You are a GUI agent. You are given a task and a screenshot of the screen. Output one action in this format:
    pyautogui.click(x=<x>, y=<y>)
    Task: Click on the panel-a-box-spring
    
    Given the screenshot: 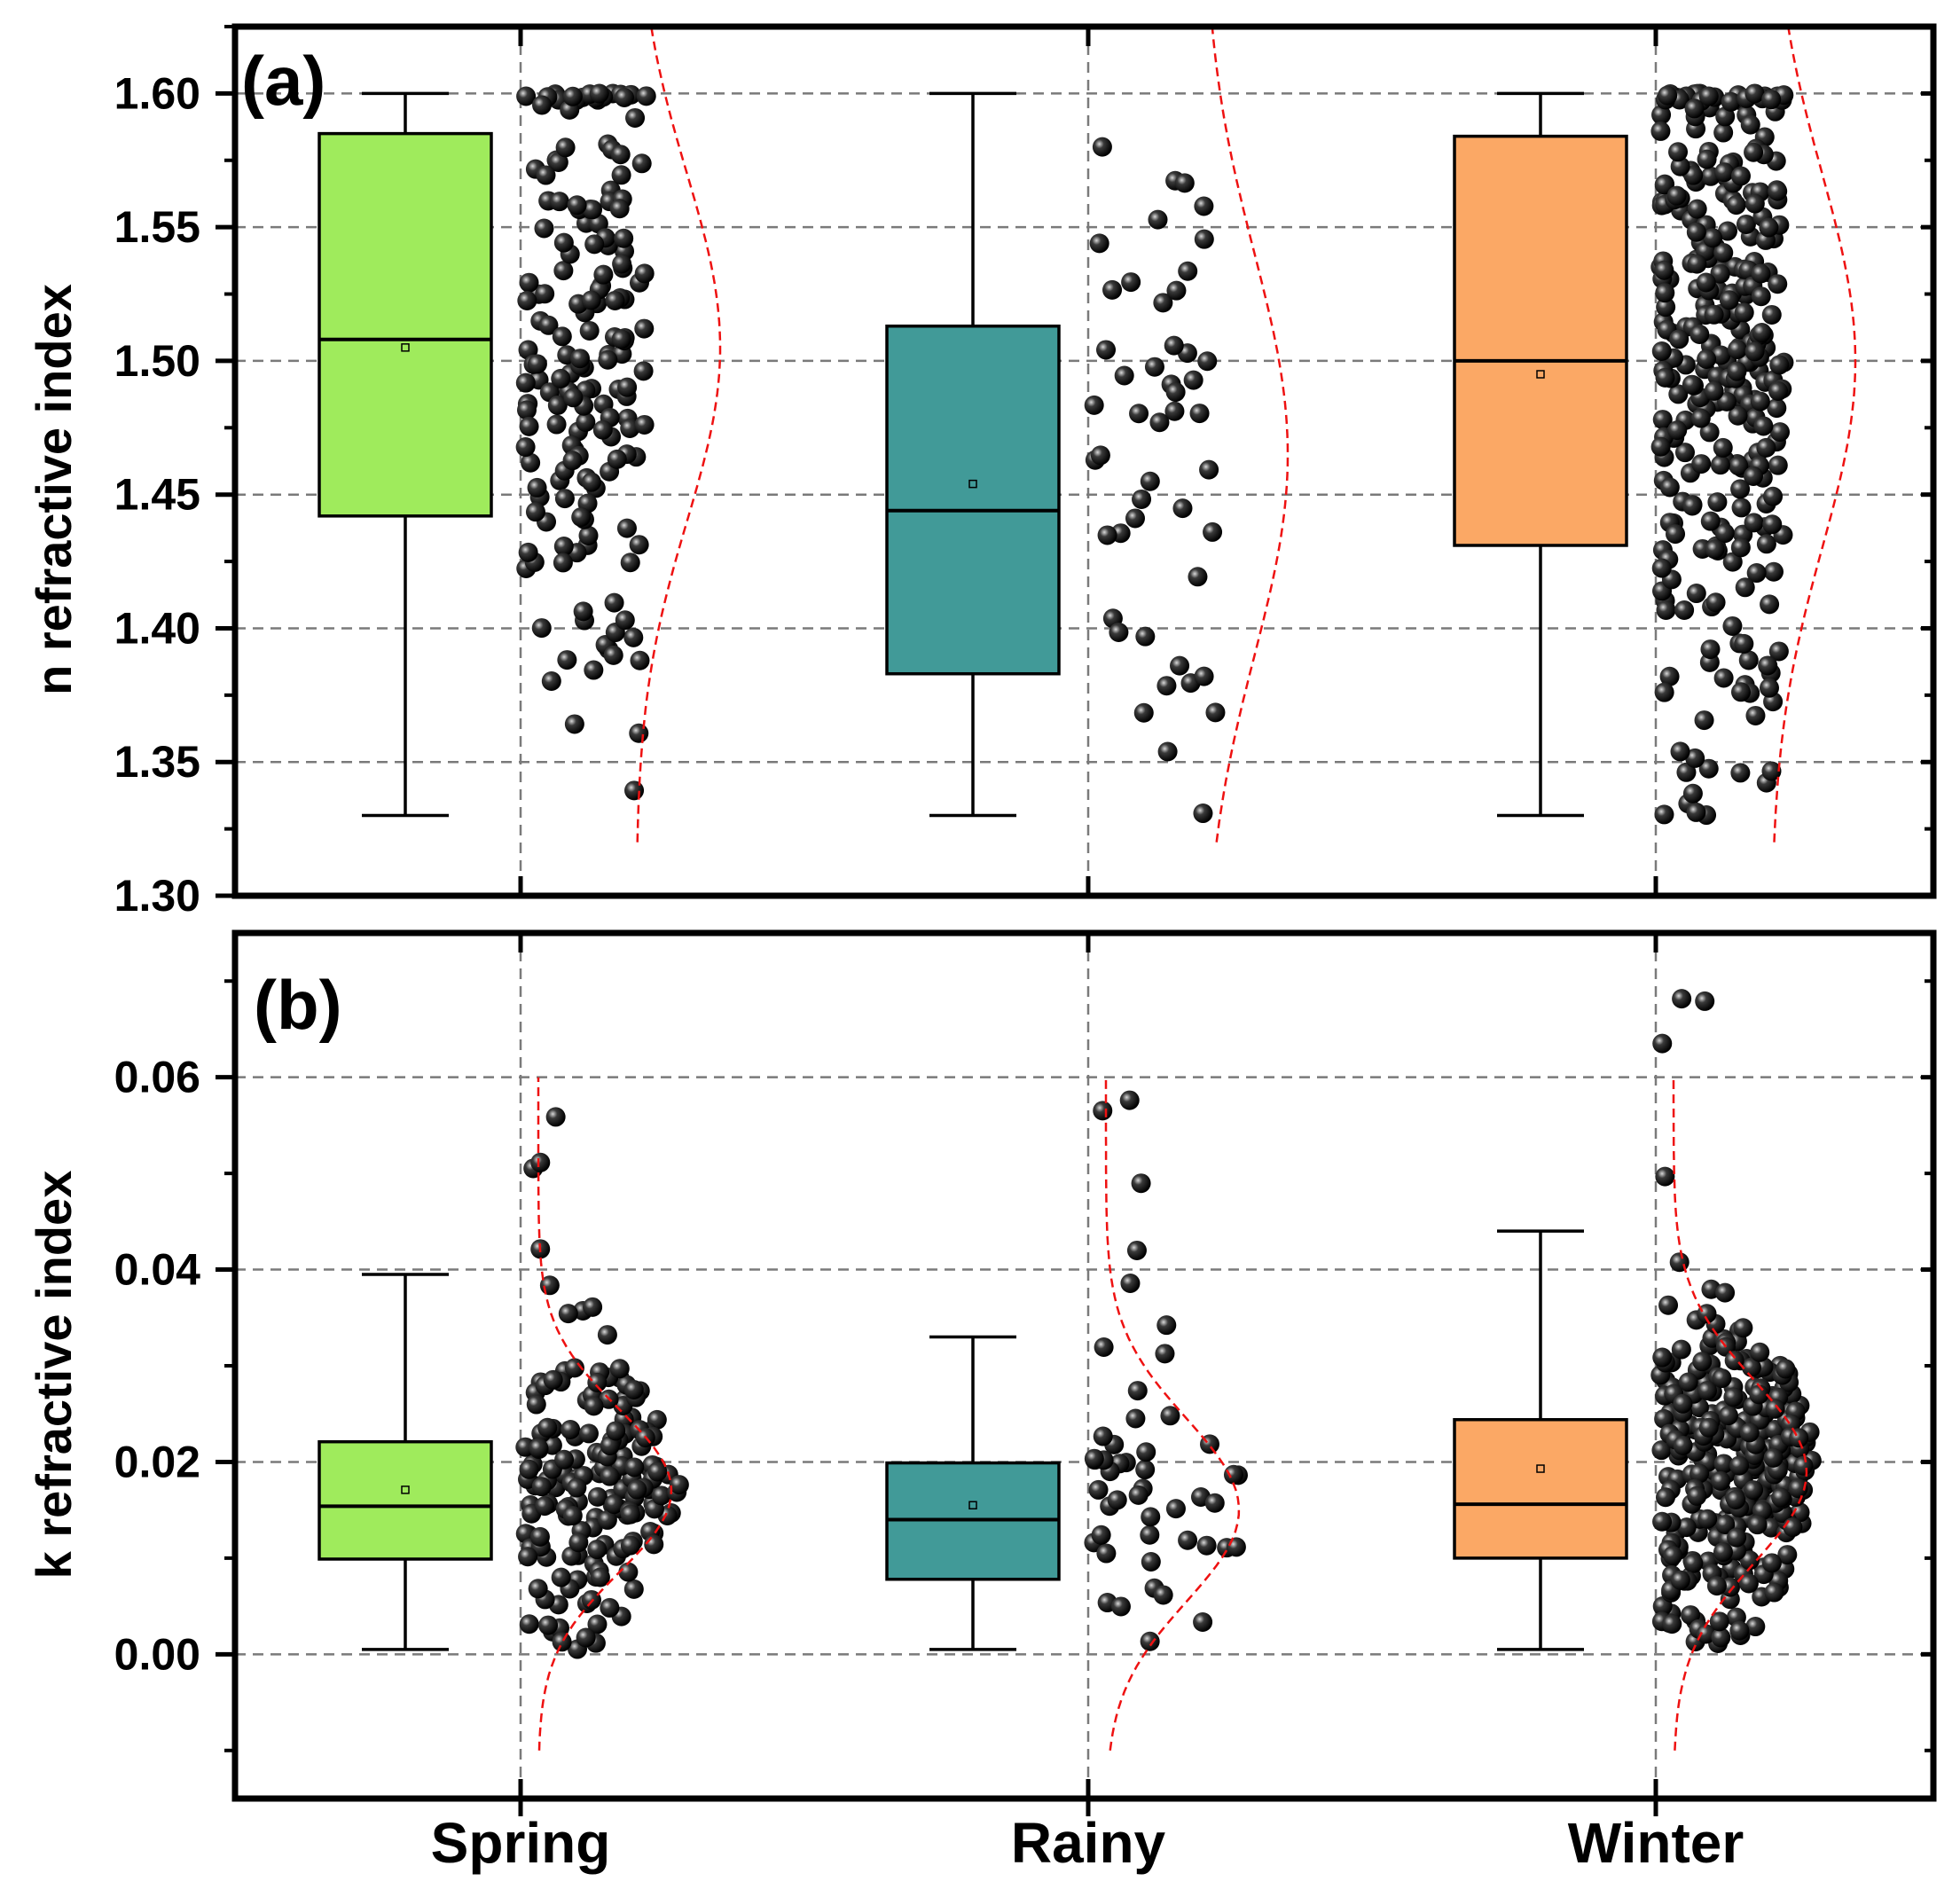 What is the action you would take?
    pyautogui.click(x=405, y=454)
    